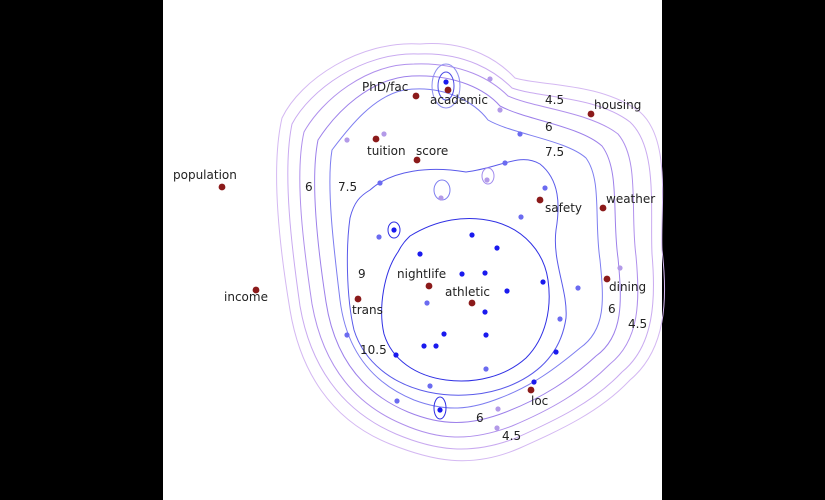 The width and height of the screenshot is (825, 500). What do you see at coordinates (309, 187) in the screenshot?
I see `contour-label-4: 6` at bounding box center [309, 187].